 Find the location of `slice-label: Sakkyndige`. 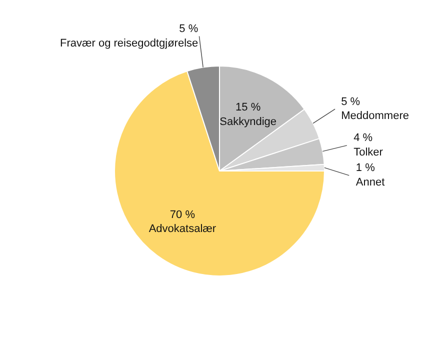

slice-label: Sakkyndige is located at coordinates (248, 122).